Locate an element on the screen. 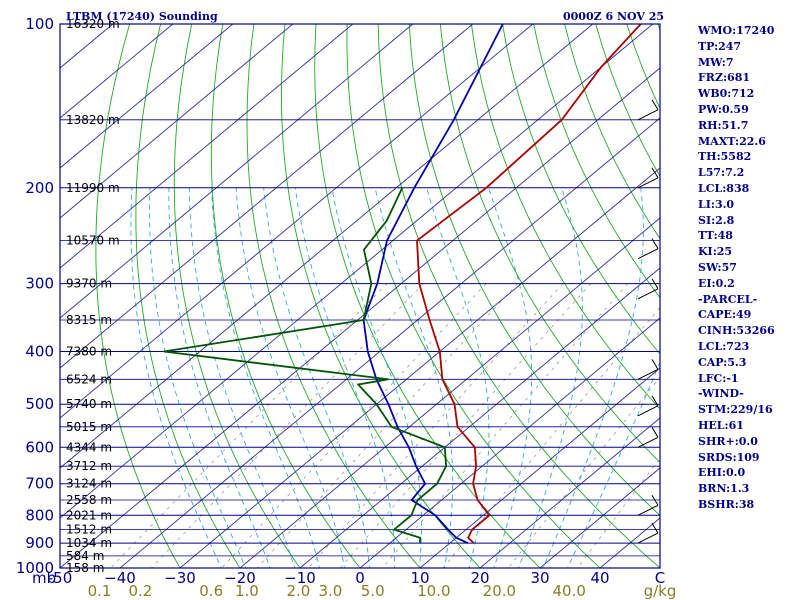  height-label: 6524 m is located at coordinates (89, 379).